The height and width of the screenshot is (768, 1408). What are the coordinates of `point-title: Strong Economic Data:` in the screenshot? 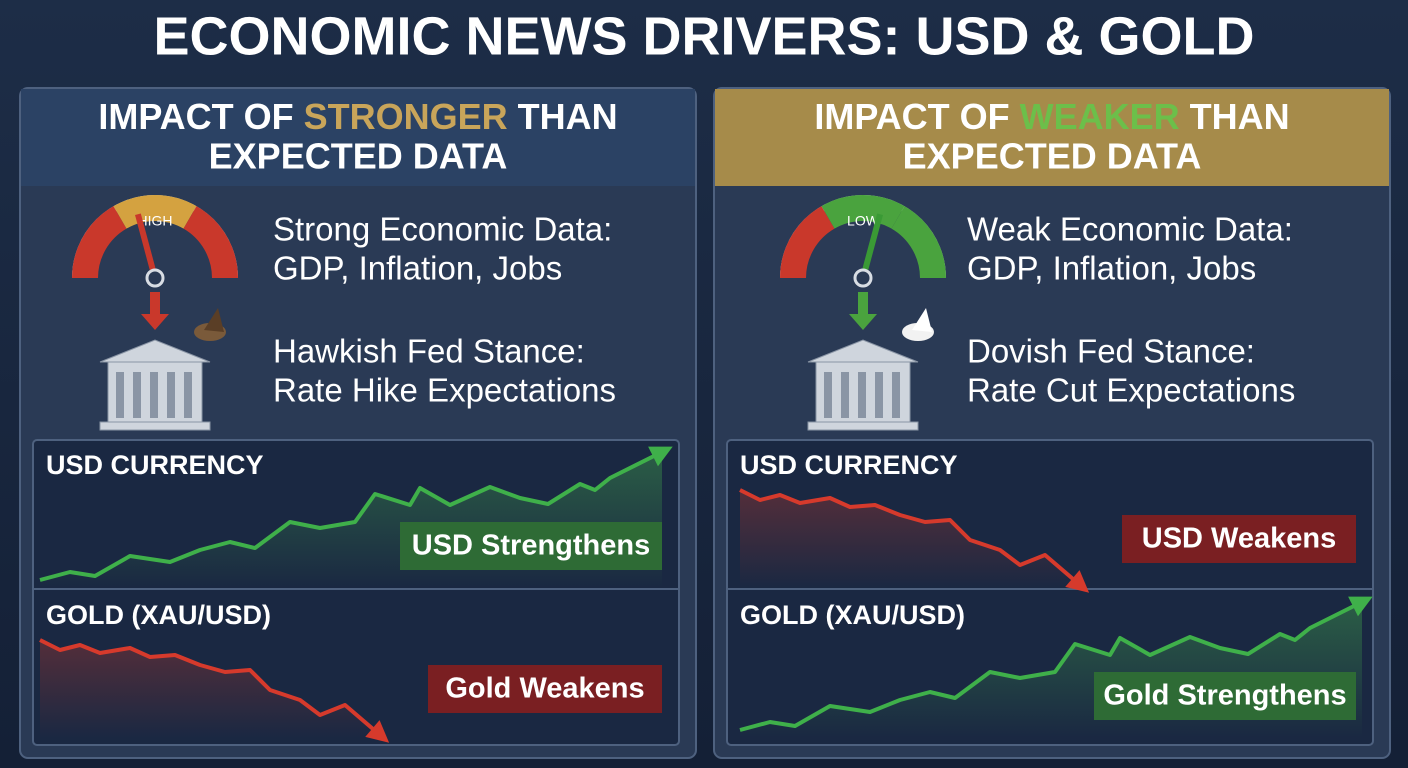 It's located at (442, 229).